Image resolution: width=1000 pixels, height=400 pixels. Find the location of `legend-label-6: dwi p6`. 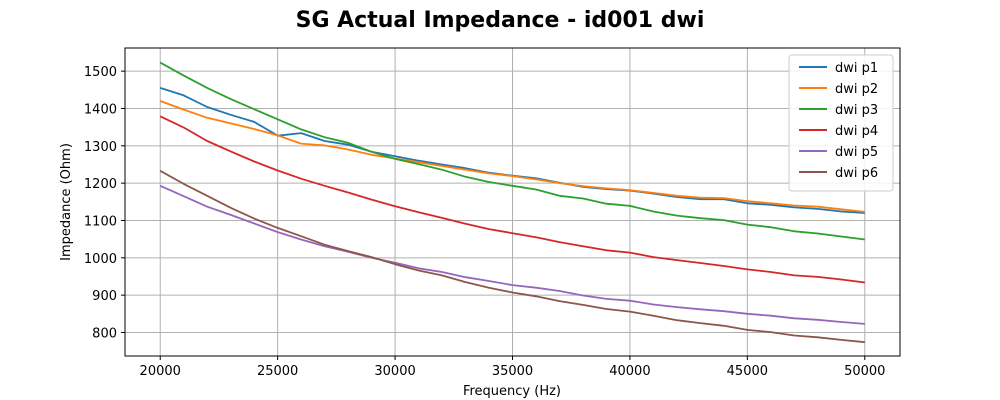

legend-label-6: dwi p6 is located at coordinates (856, 173).